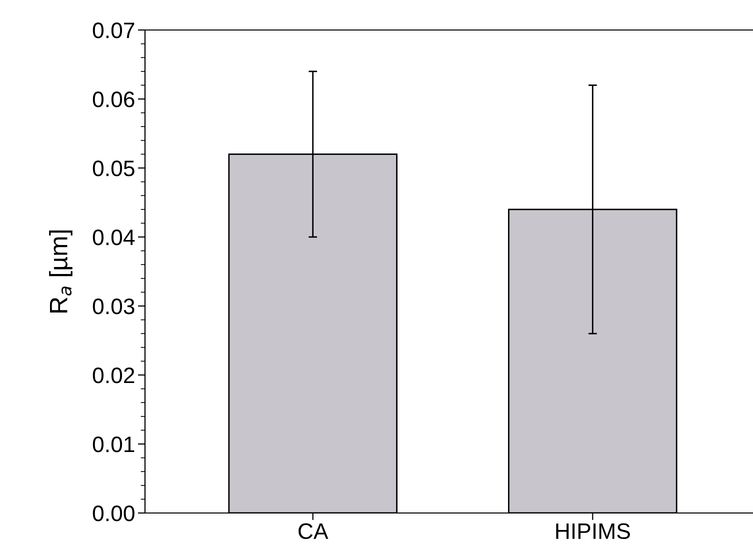 This screenshot has width=753, height=553. What do you see at coordinates (313, 531) in the screenshot?
I see `x-tick-label: CA` at bounding box center [313, 531].